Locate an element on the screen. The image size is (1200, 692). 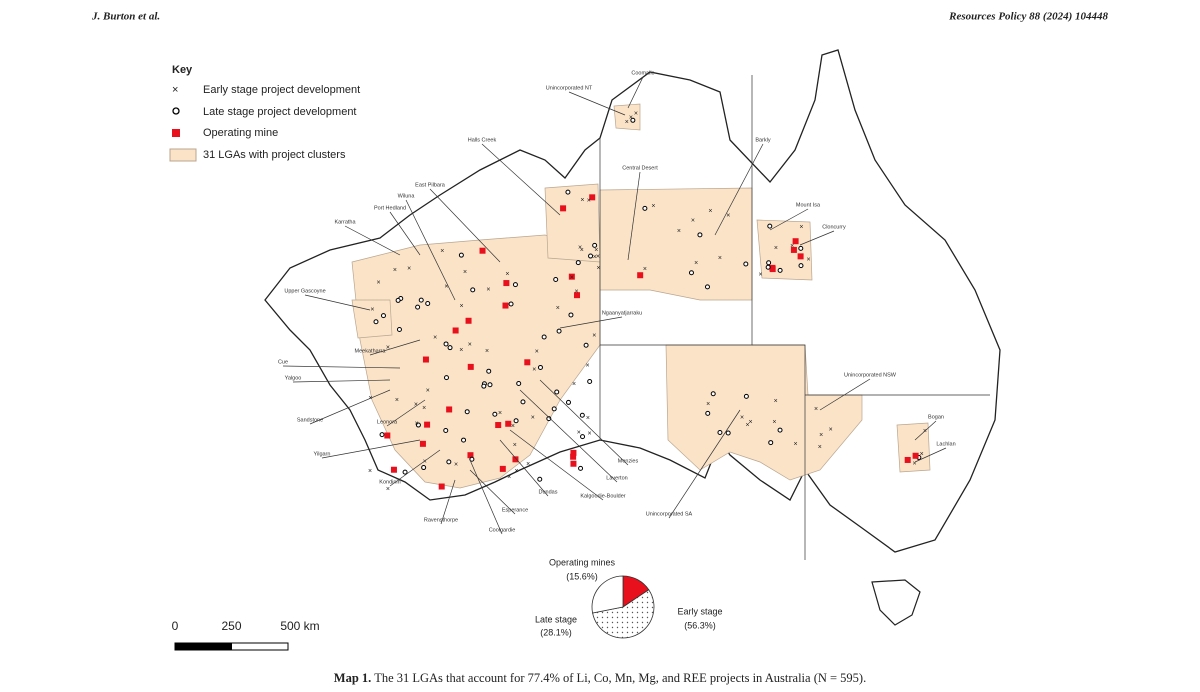
lga-label: Wiluna is located at coordinates (407, 196).